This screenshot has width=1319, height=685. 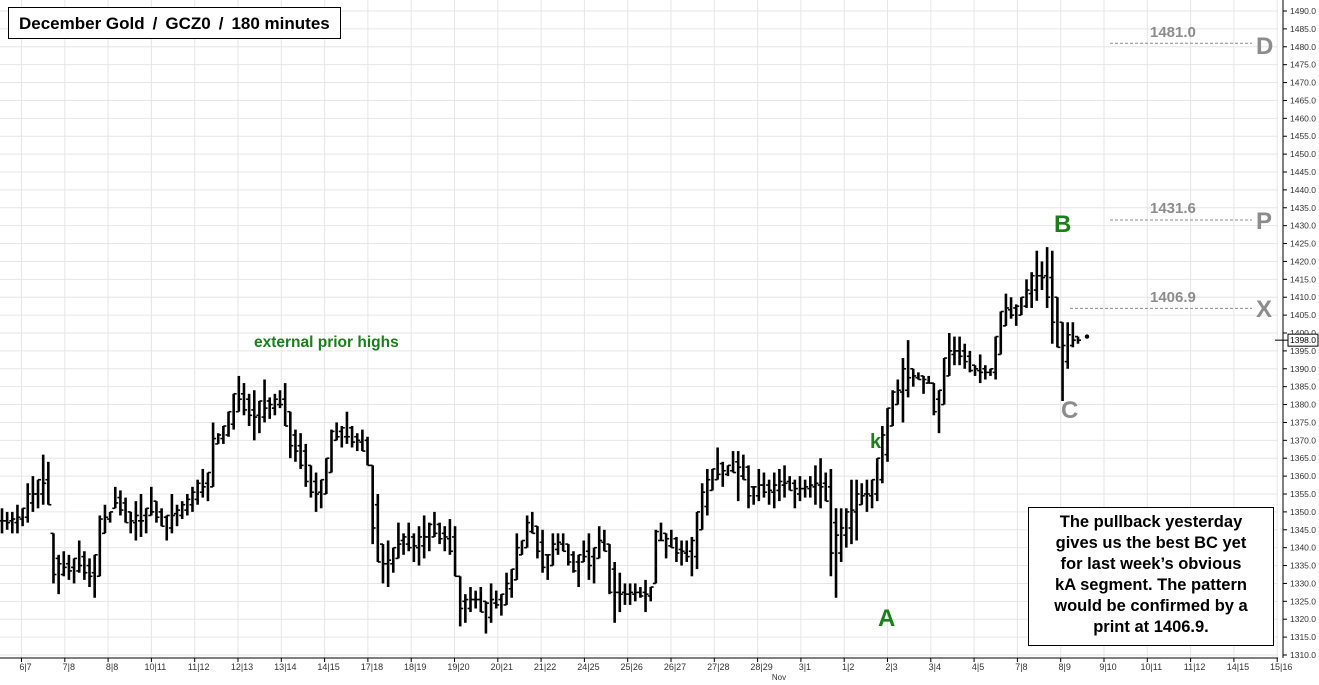 I want to click on x-tick-label: 6|7, so click(x=25, y=667).